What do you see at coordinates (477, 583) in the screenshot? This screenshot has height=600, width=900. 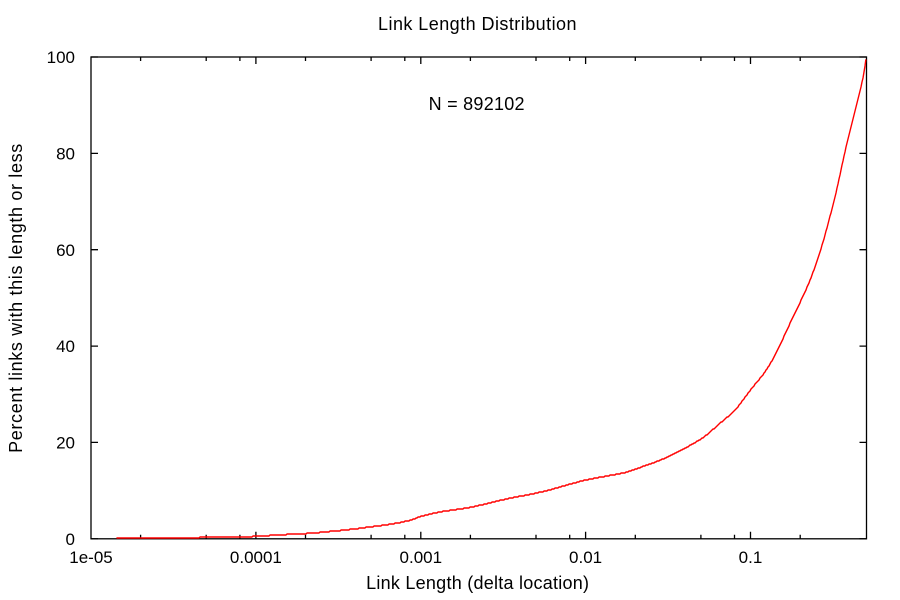 I see `svg-text: Link Length (delta location)` at bounding box center [477, 583].